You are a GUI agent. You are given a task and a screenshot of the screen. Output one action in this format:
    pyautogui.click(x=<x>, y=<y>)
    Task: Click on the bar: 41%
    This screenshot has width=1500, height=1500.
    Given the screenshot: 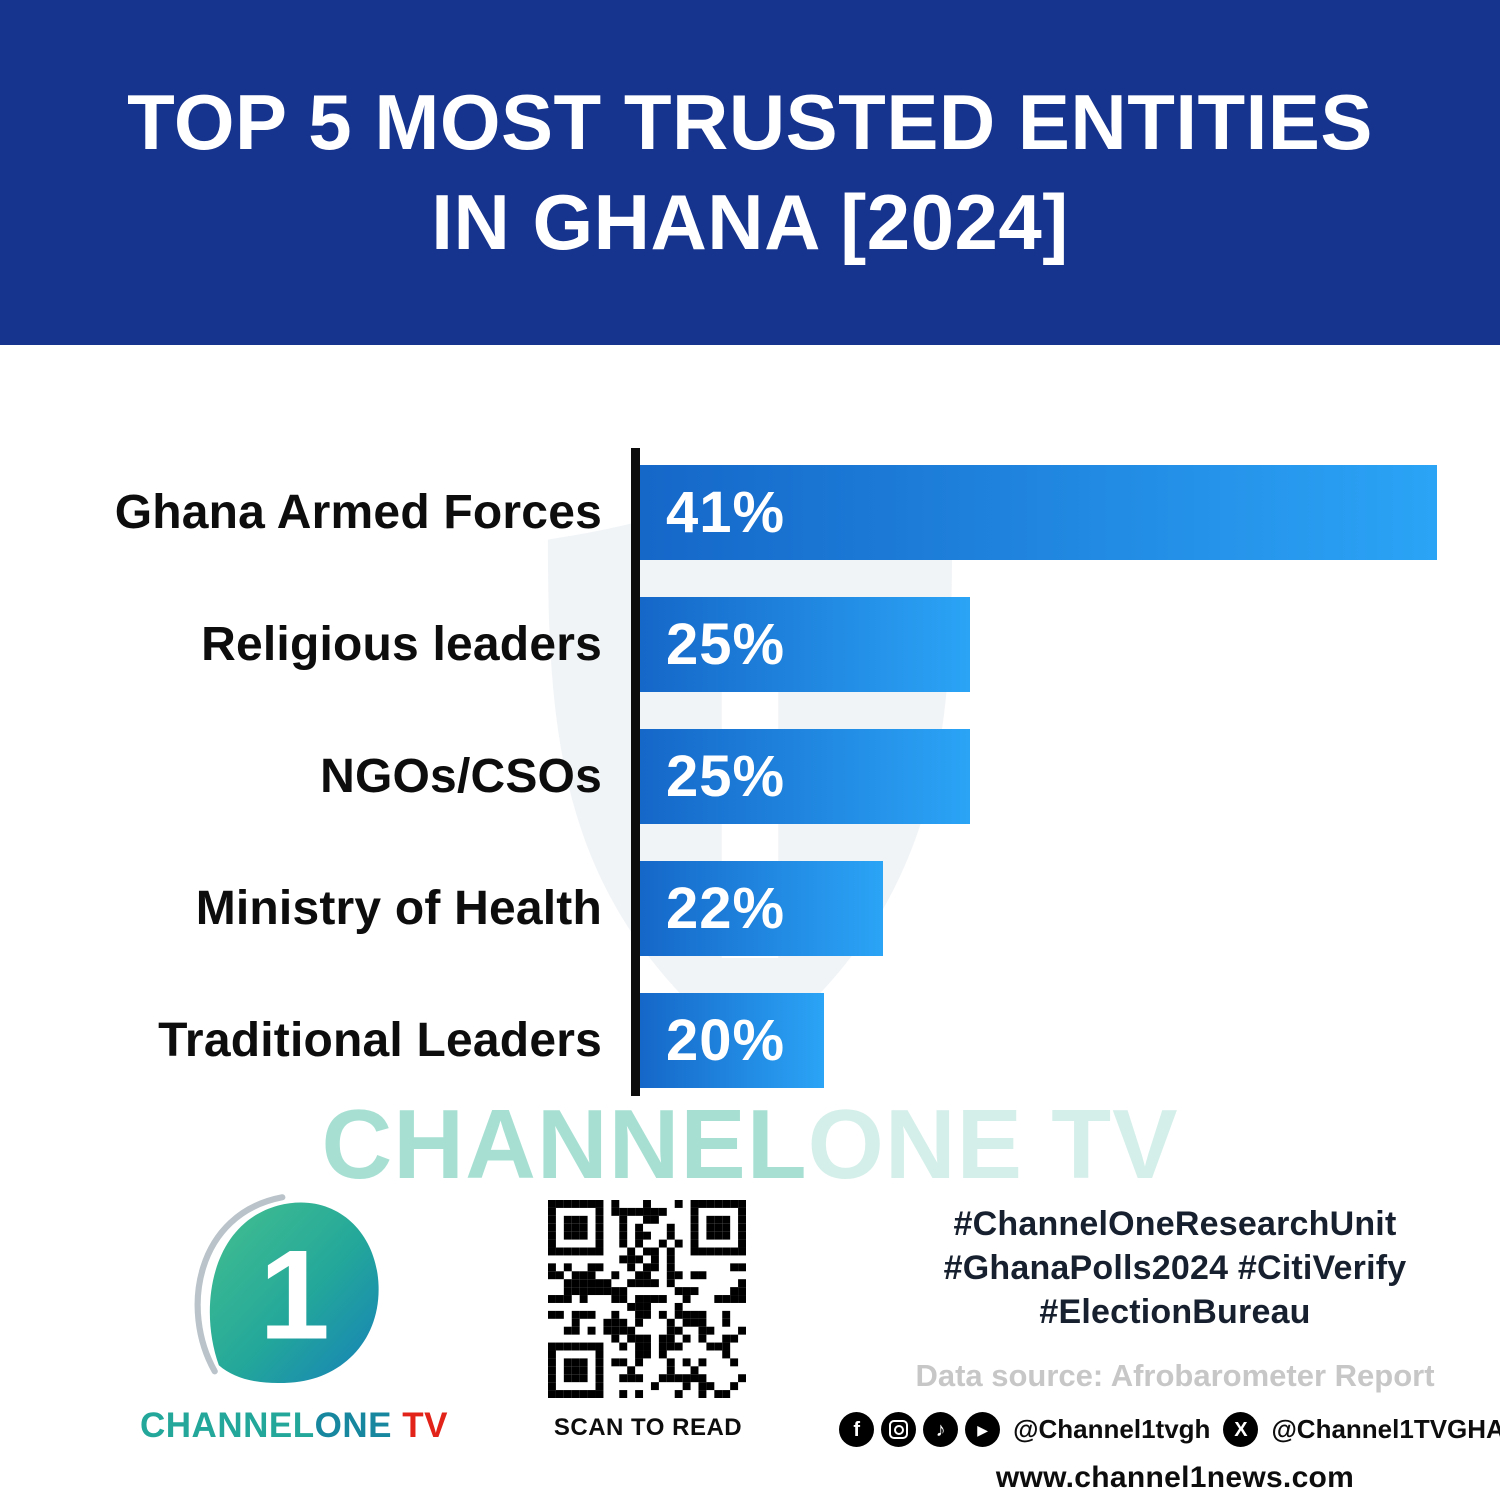 What is the action you would take?
    pyautogui.click(x=1038, y=512)
    